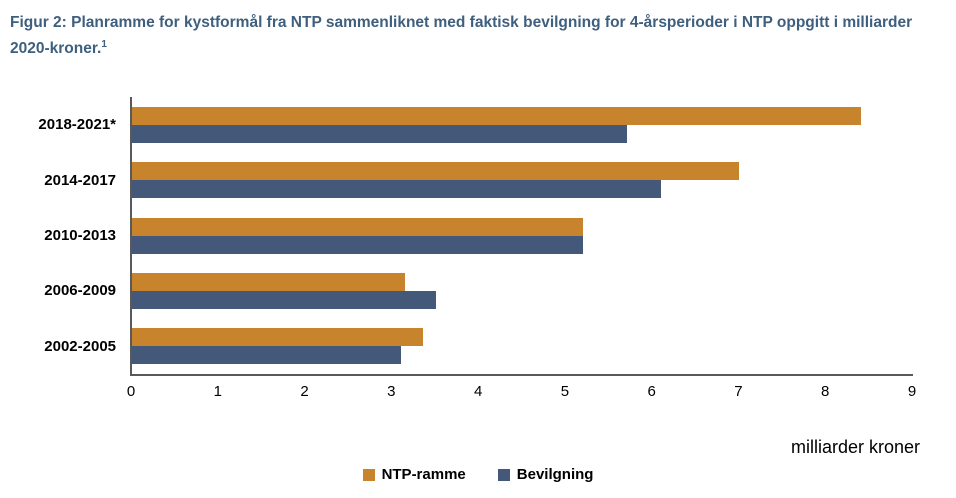  What do you see at coordinates (521, 394) in the screenshot?
I see `x-axis-ticks: 0 1 2 3 4 5 6 7 8 9` at bounding box center [521, 394].